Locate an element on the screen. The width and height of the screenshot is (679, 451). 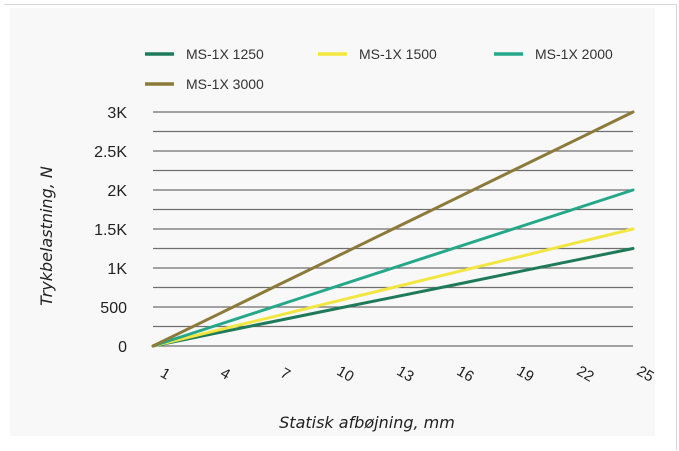
y-tick-label: 1K is located at coordinates (117, 269).